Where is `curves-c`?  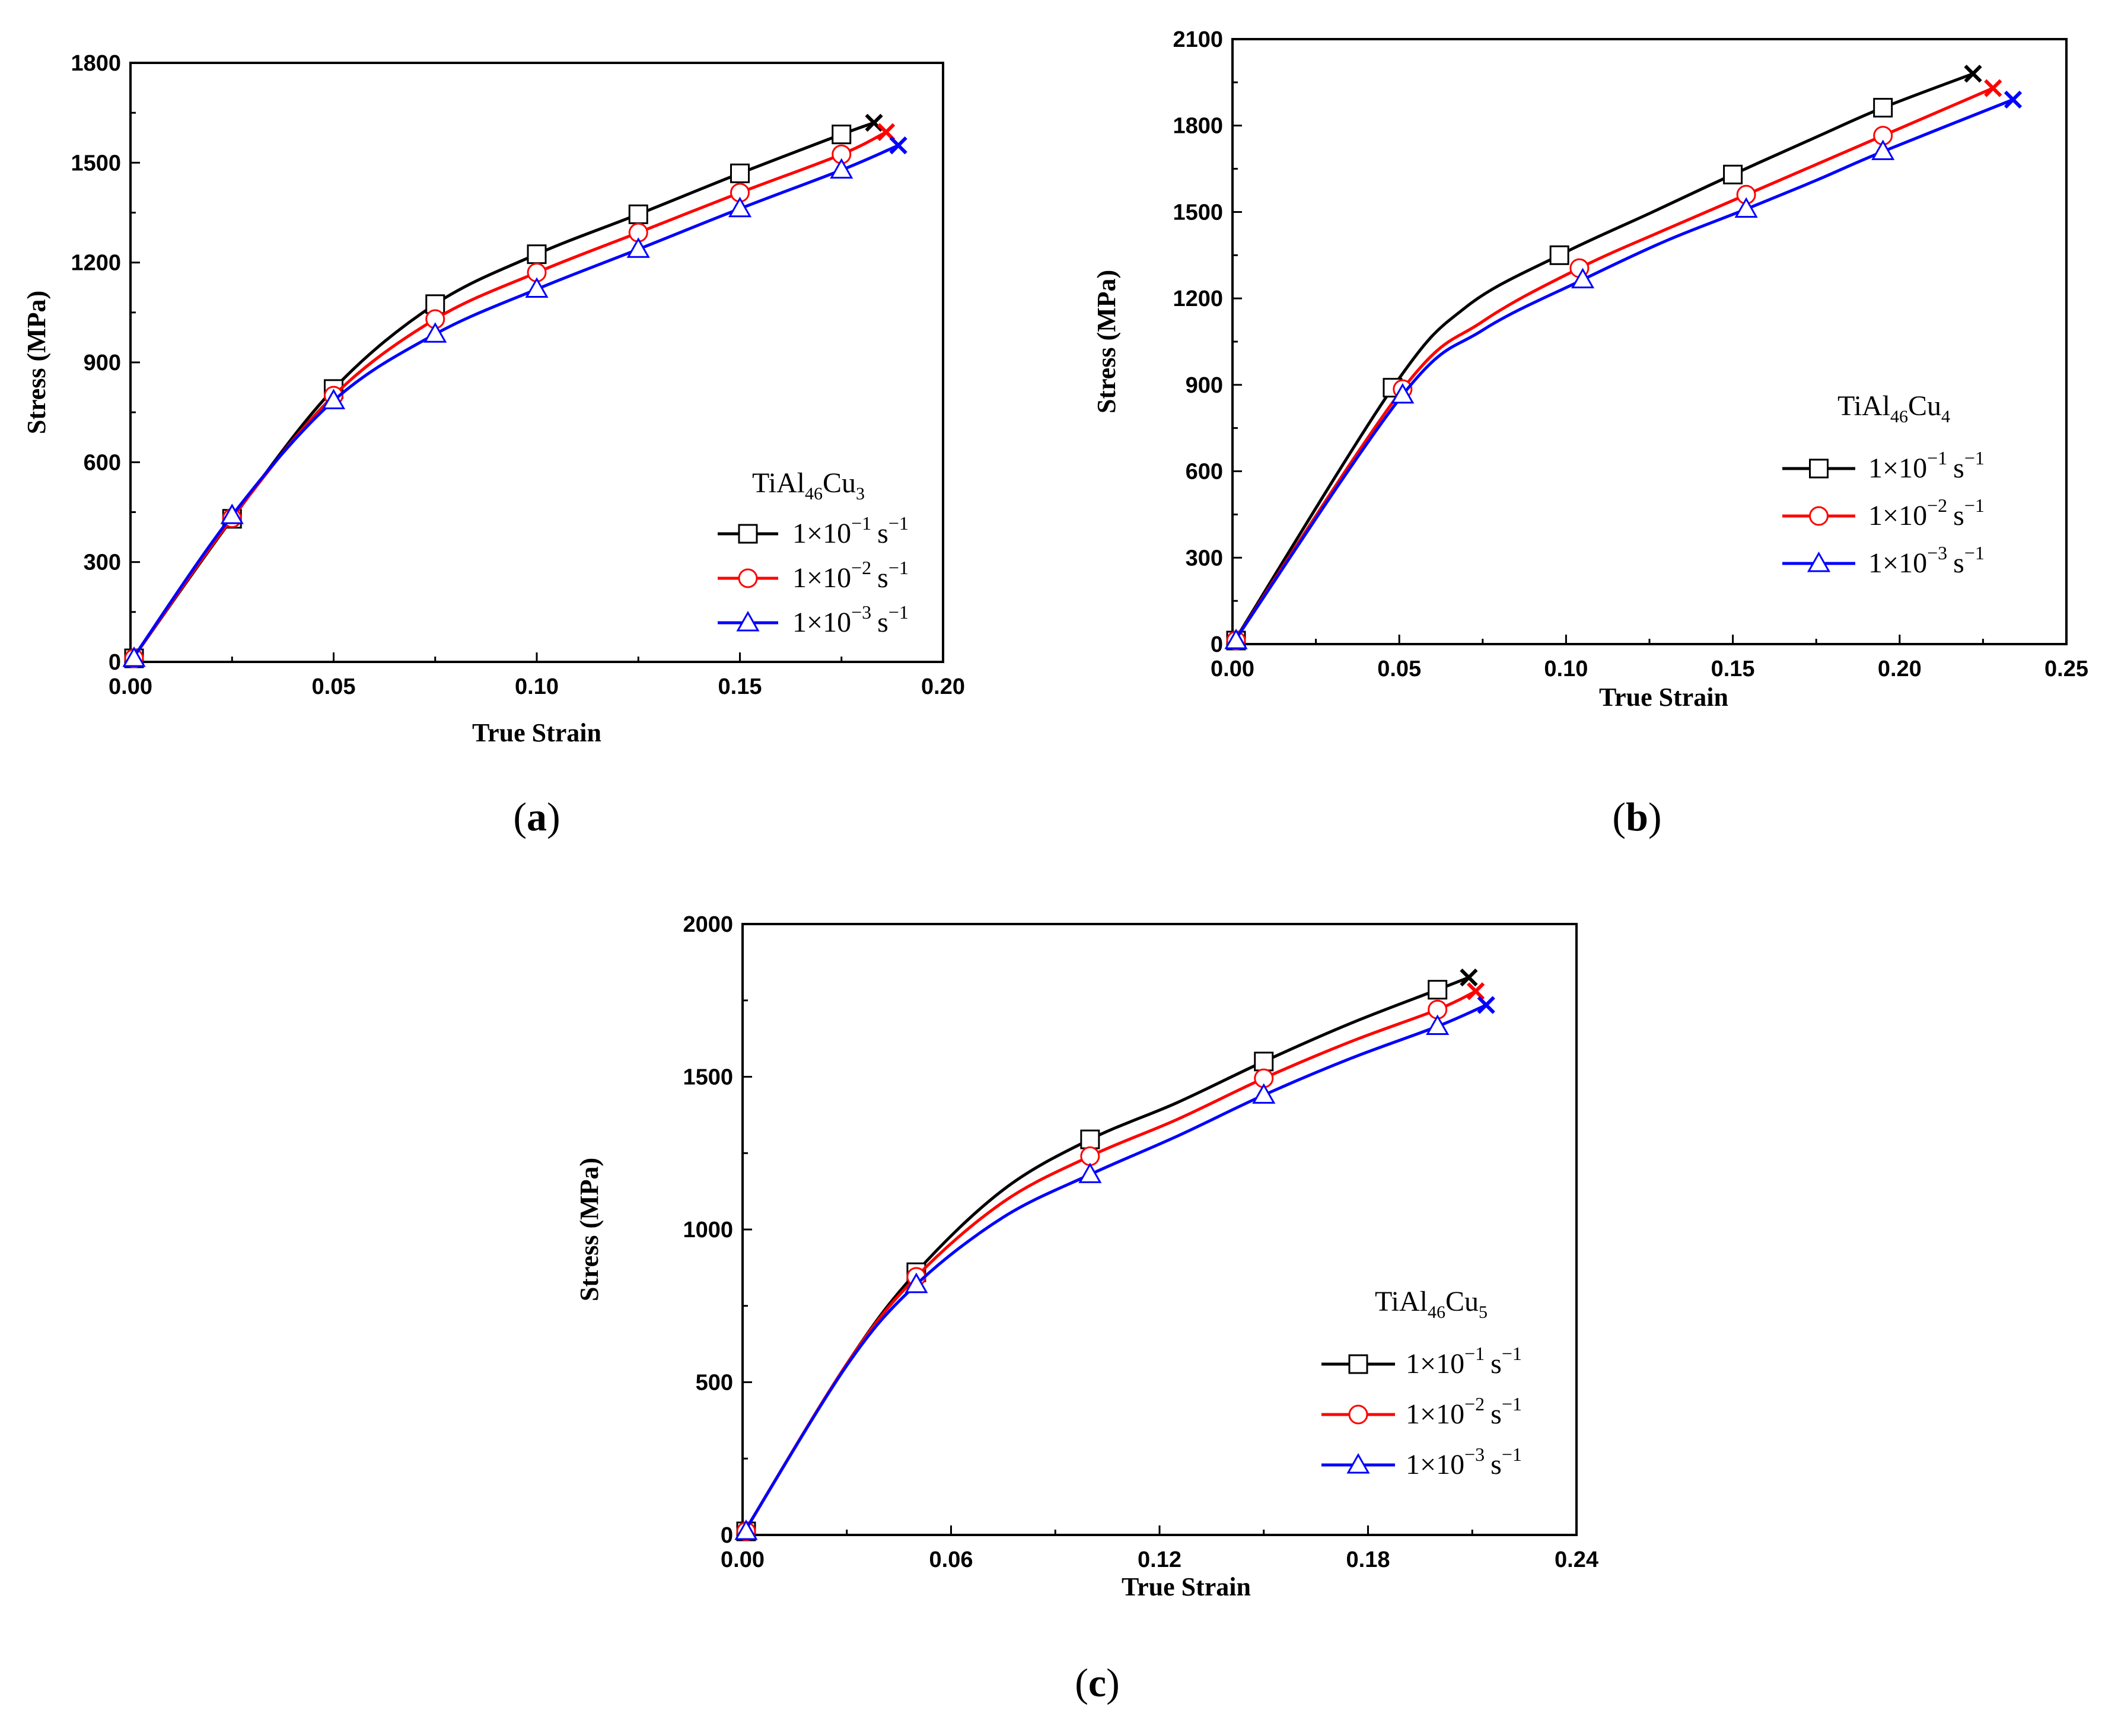 curves-c is located at coordinates (1114, 1255).